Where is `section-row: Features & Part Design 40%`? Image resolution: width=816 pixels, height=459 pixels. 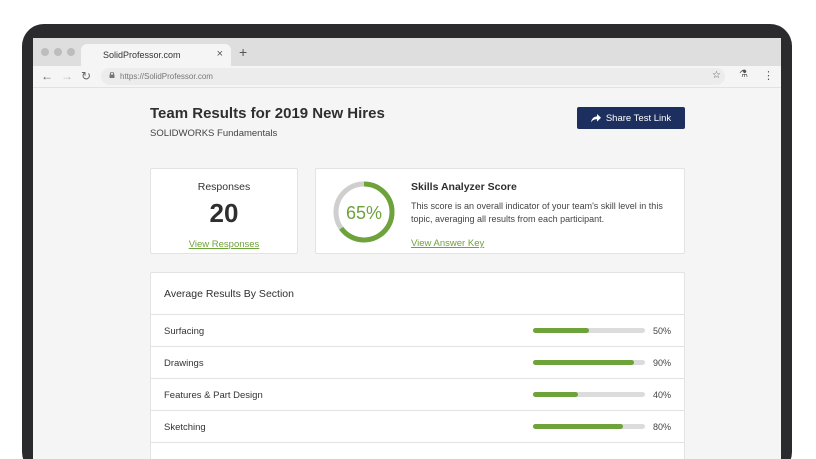 section-row: Features & Part Design 40% is located at coordinates (417, 395).